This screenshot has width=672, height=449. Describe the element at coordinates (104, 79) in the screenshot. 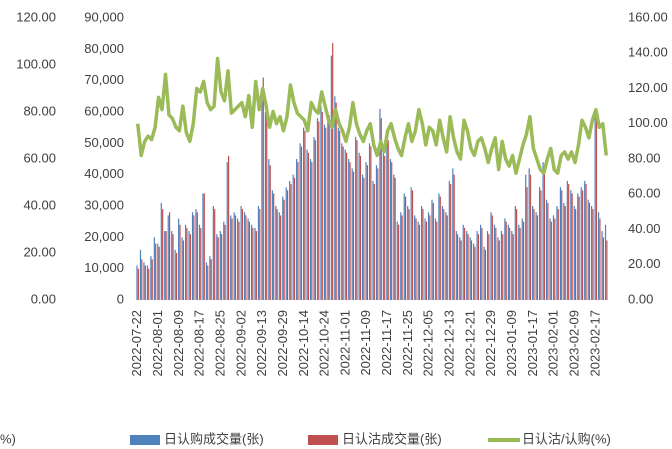

I see `y-tick-label: 70,000` at that location.